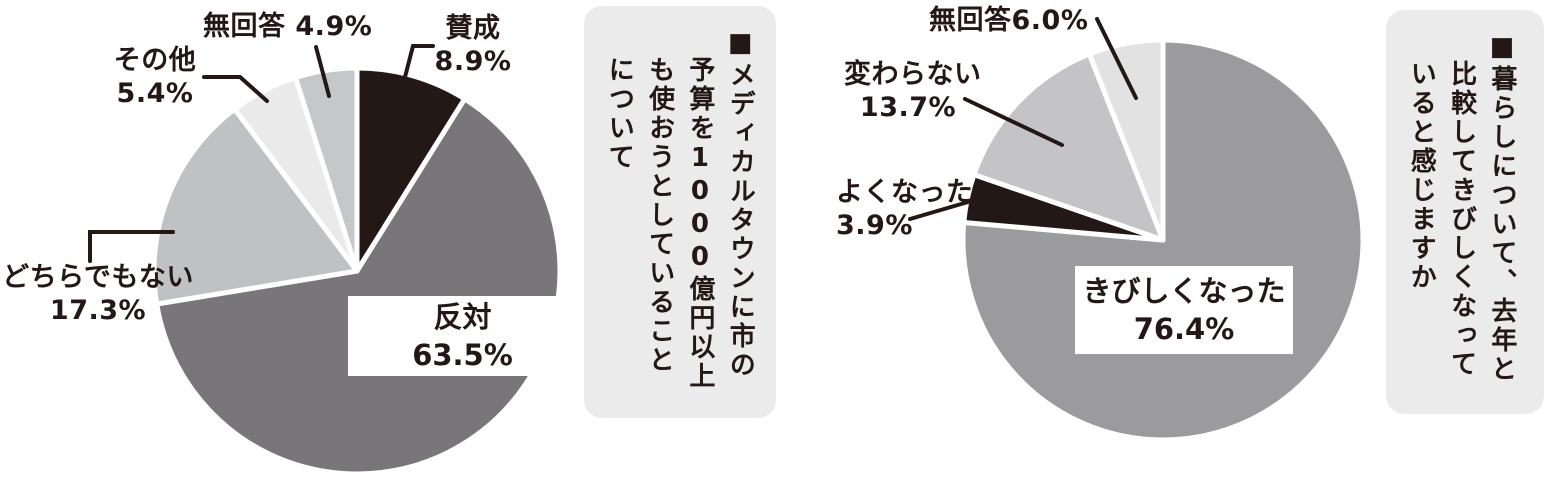 This screenshot has width=1546, height=483. I want to click on label-yokunatta-pct: 3.9%, so click(874, 225).